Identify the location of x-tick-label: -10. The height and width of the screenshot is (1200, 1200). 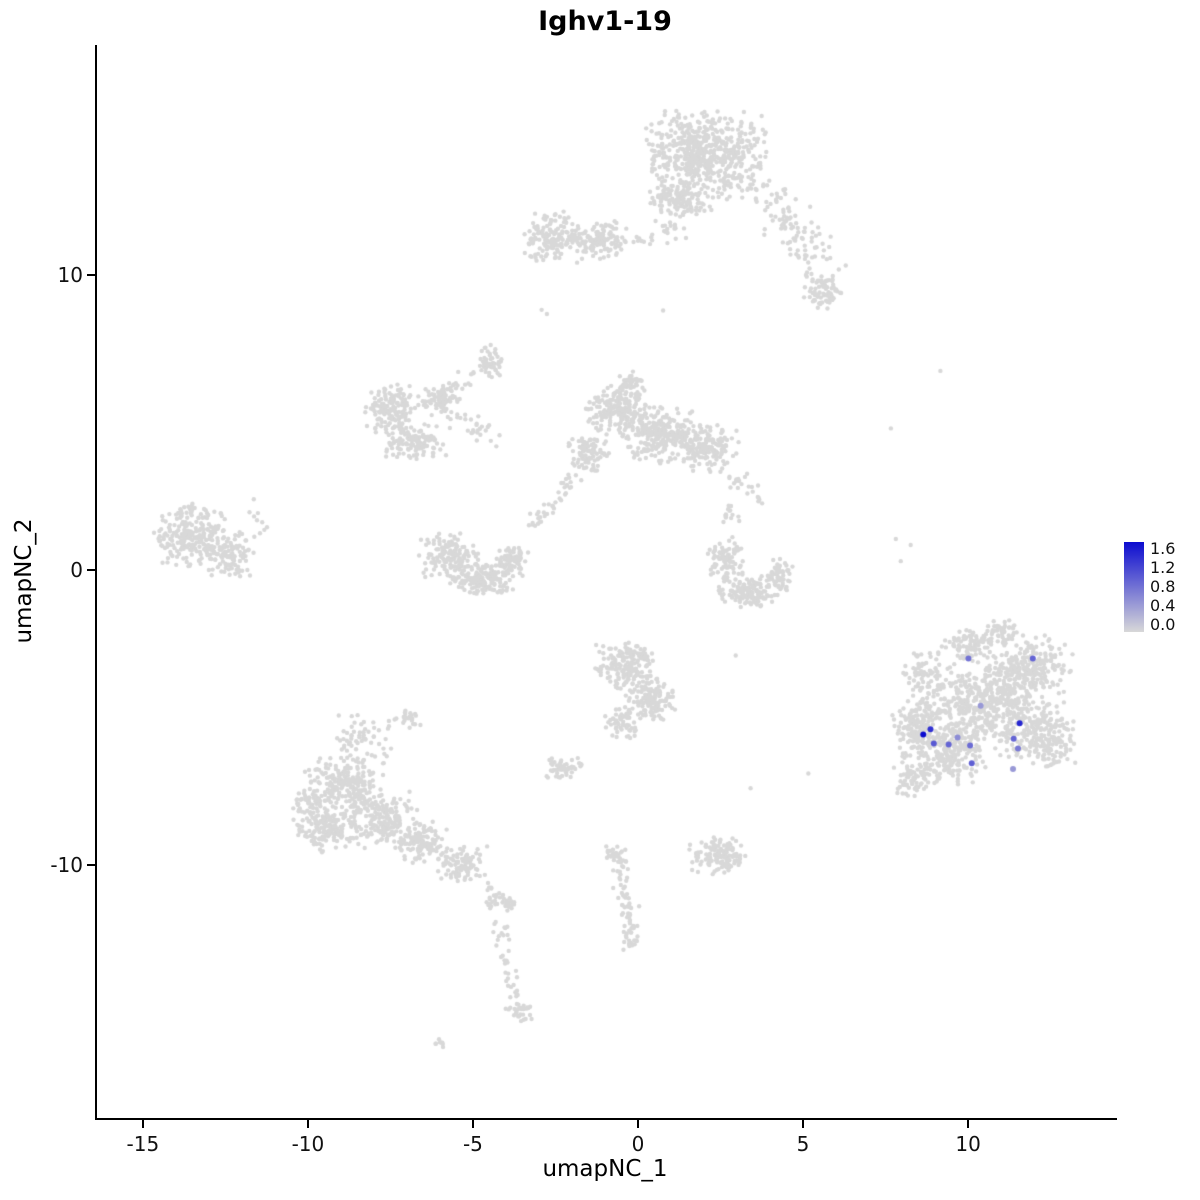
(308, 1144).